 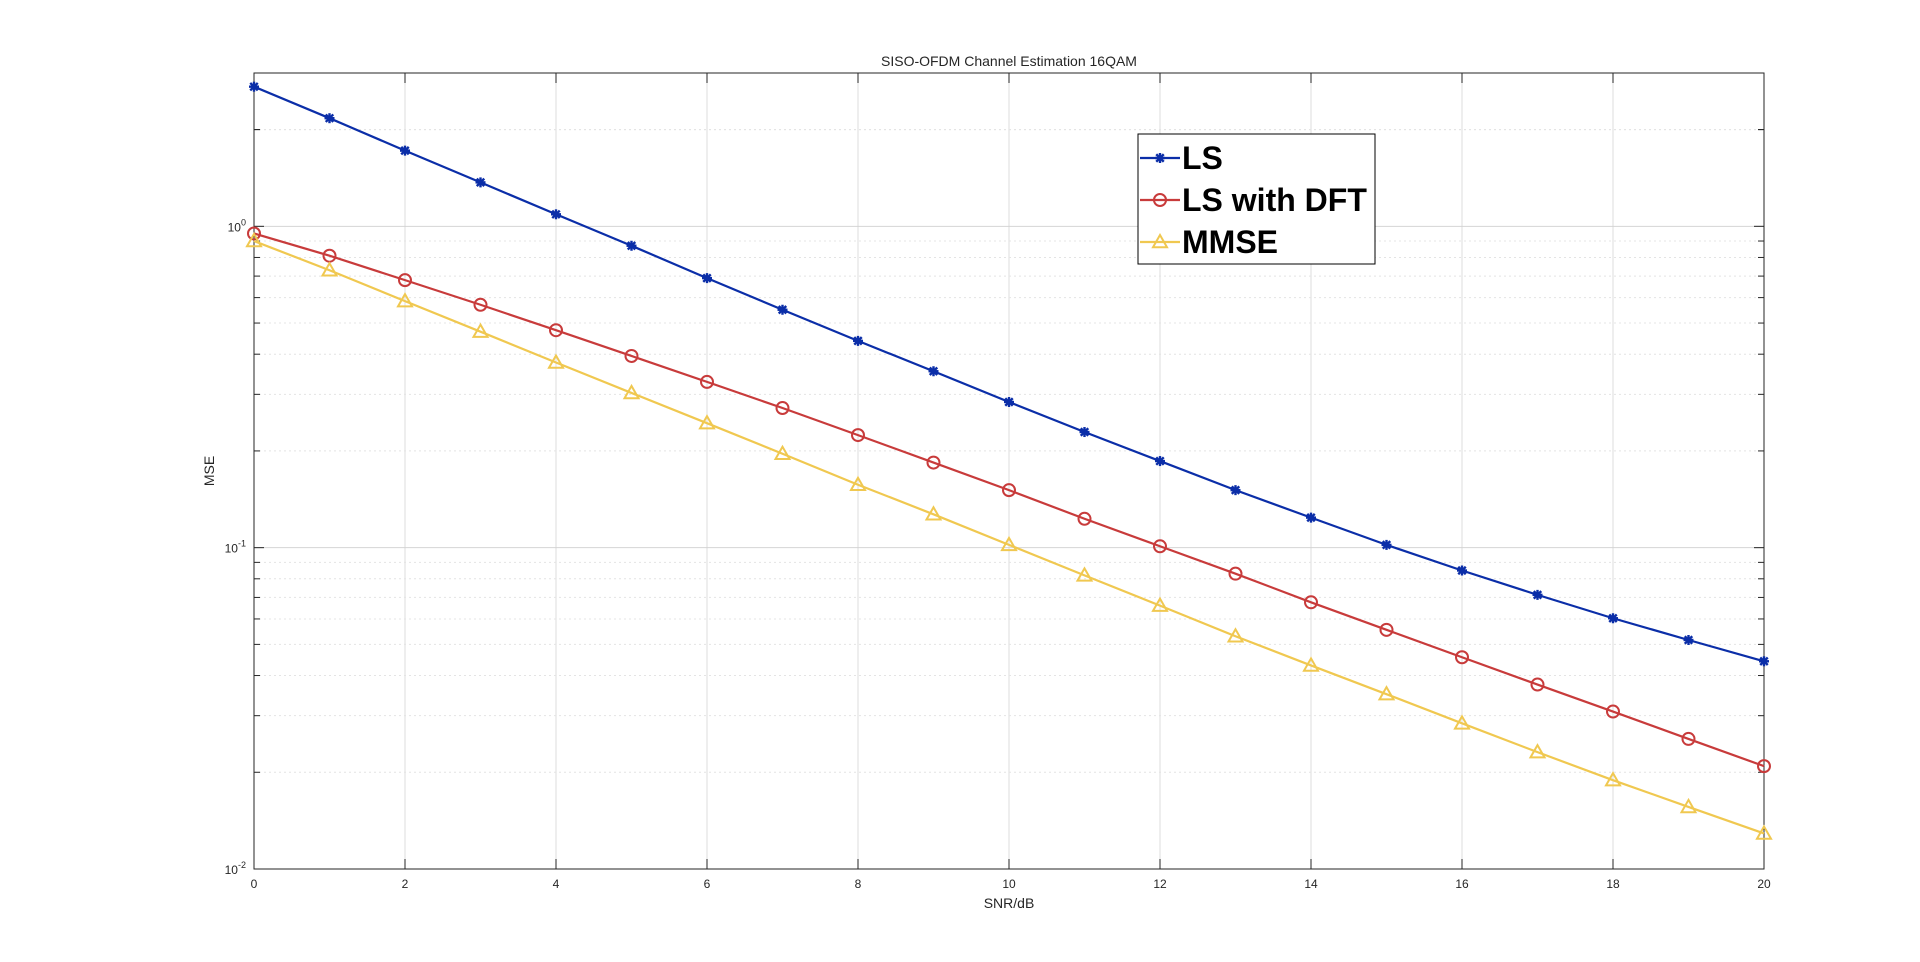 What do you see at coordinates (1764, 884) in the screenshot?
I see `x-tick-label: 20` at bounding box center [1764, 884].